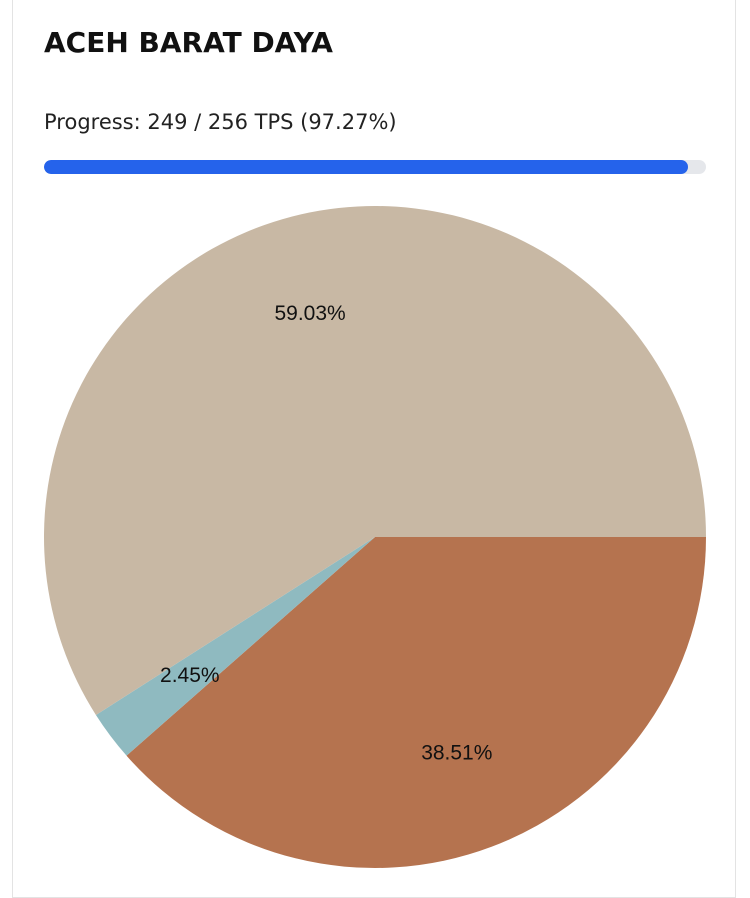 This screenshot has width=750, height=898. Describe the element at coordinates (456, 752) in the screenshot. I see `slice-label: 38.51%` at that location.